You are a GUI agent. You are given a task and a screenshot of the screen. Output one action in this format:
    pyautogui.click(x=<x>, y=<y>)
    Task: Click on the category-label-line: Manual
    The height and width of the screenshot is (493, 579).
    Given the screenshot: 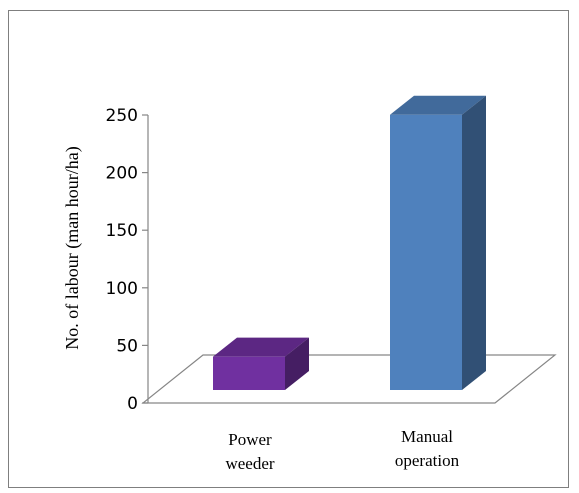 What is the action you would take?
    pyautogui.click(x=427, y=436)
    